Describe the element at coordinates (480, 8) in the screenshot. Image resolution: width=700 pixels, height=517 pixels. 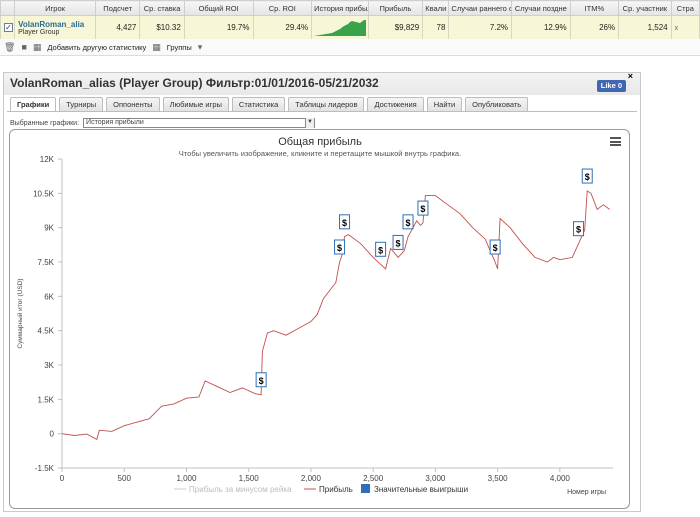
I see `col-header-early: Случаи раннего о` at that location.